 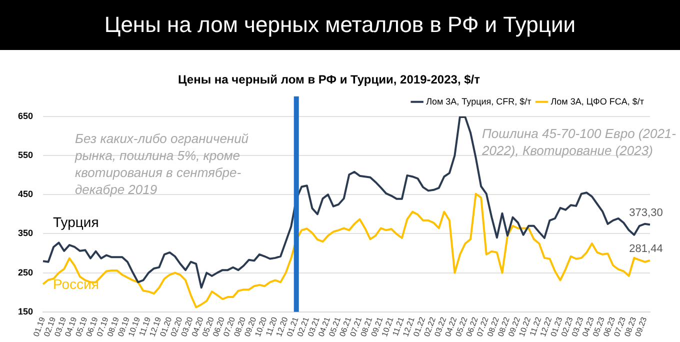 I want to click on y-tick-label: 450, so click(x=26, y=194).